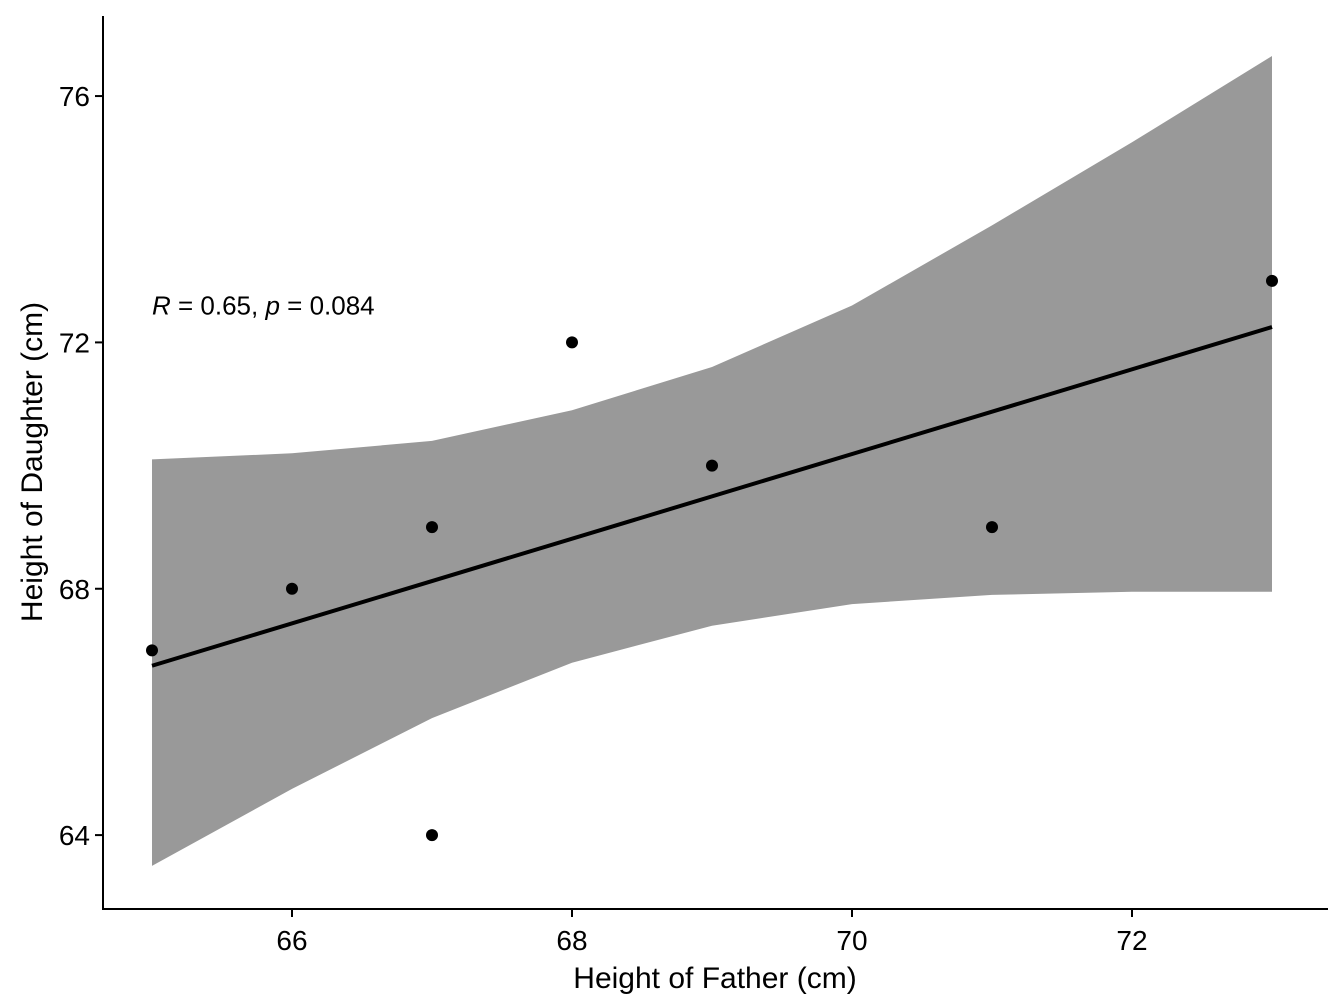  What do you see at coordinates (327, 305) in the screenshot?
I see `p-value-text: = 0.084` at bounding box center [327, 305].